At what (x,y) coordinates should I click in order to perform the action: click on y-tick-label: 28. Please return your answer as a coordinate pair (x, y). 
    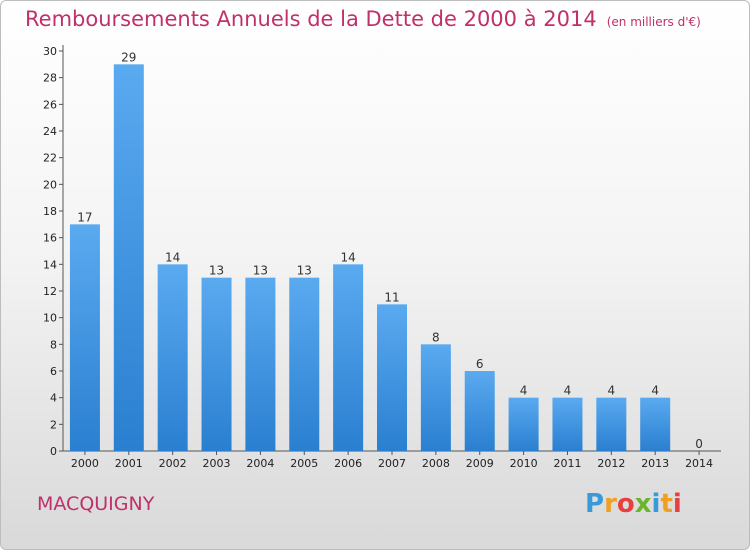
    Looking at the image, I should click on (50, 78).